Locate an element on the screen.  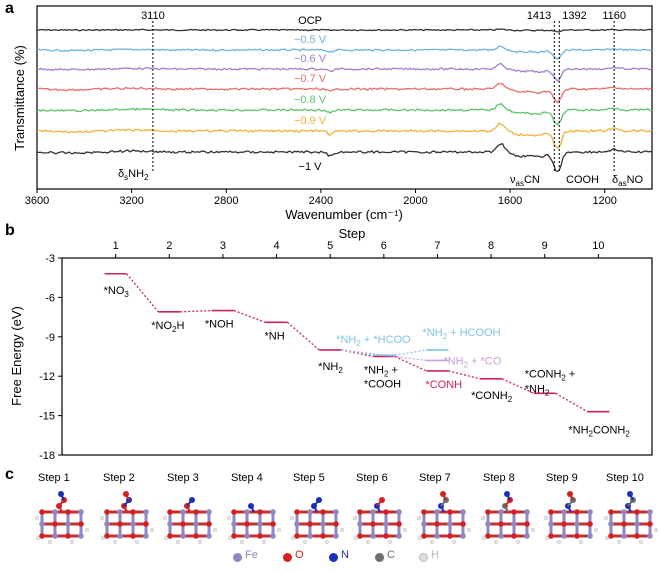
panel-a-x-ticks: 3600 3200 2800 2400 2000 1600 1200 is located at coordinates (321, 198).